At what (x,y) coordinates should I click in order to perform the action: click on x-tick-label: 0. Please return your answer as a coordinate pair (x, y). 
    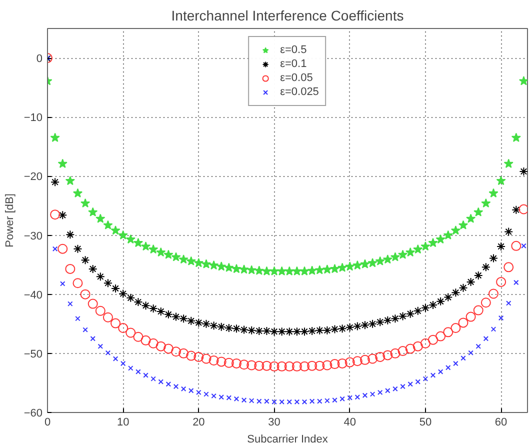
    Looking at the image, I should click on (47, 422).